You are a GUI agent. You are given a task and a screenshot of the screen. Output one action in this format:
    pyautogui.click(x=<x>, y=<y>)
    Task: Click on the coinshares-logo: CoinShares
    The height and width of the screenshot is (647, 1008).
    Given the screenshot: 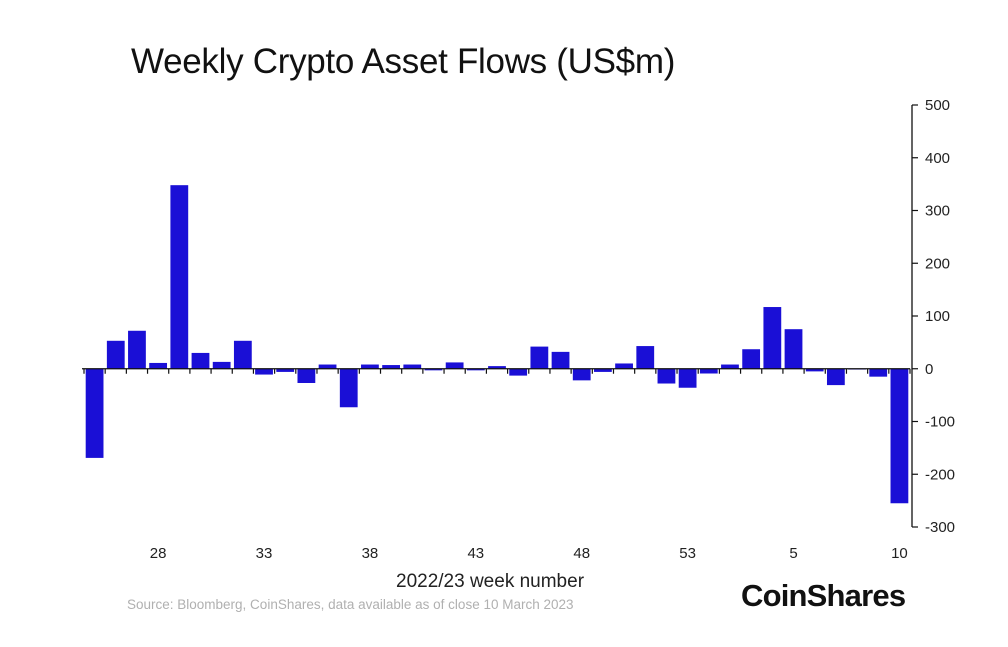 What is the action you would take?
    pyautogui.click(x=823, y=595)
    